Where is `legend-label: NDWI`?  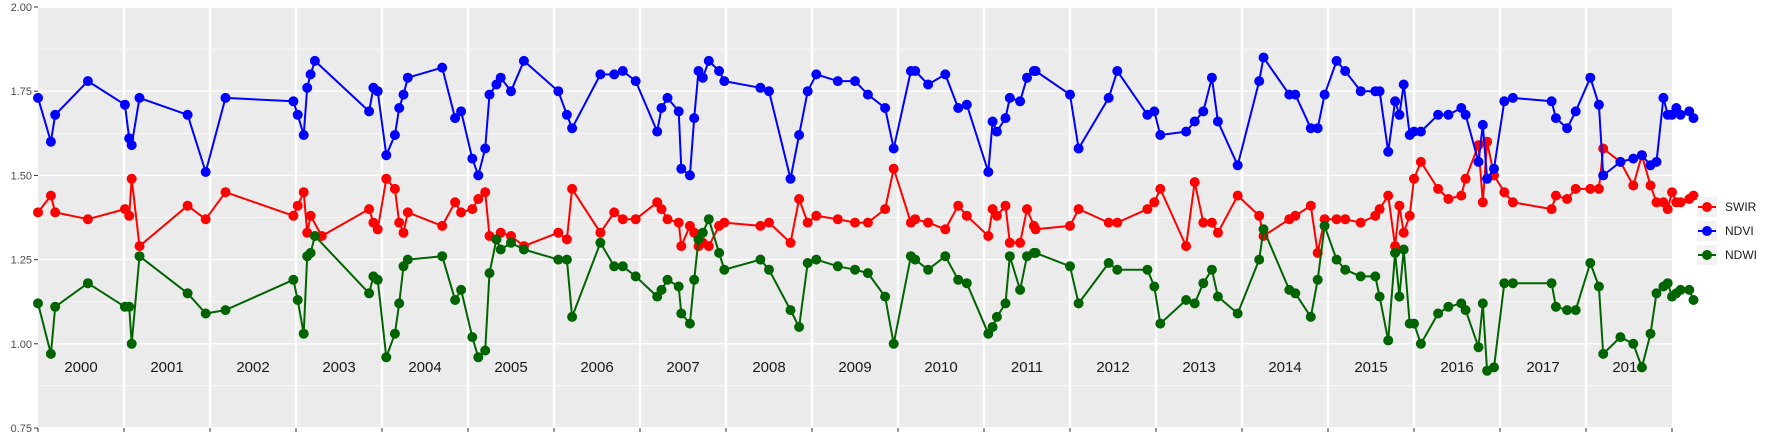
legend-label: NDWI is located at coordinates (1741, 255).